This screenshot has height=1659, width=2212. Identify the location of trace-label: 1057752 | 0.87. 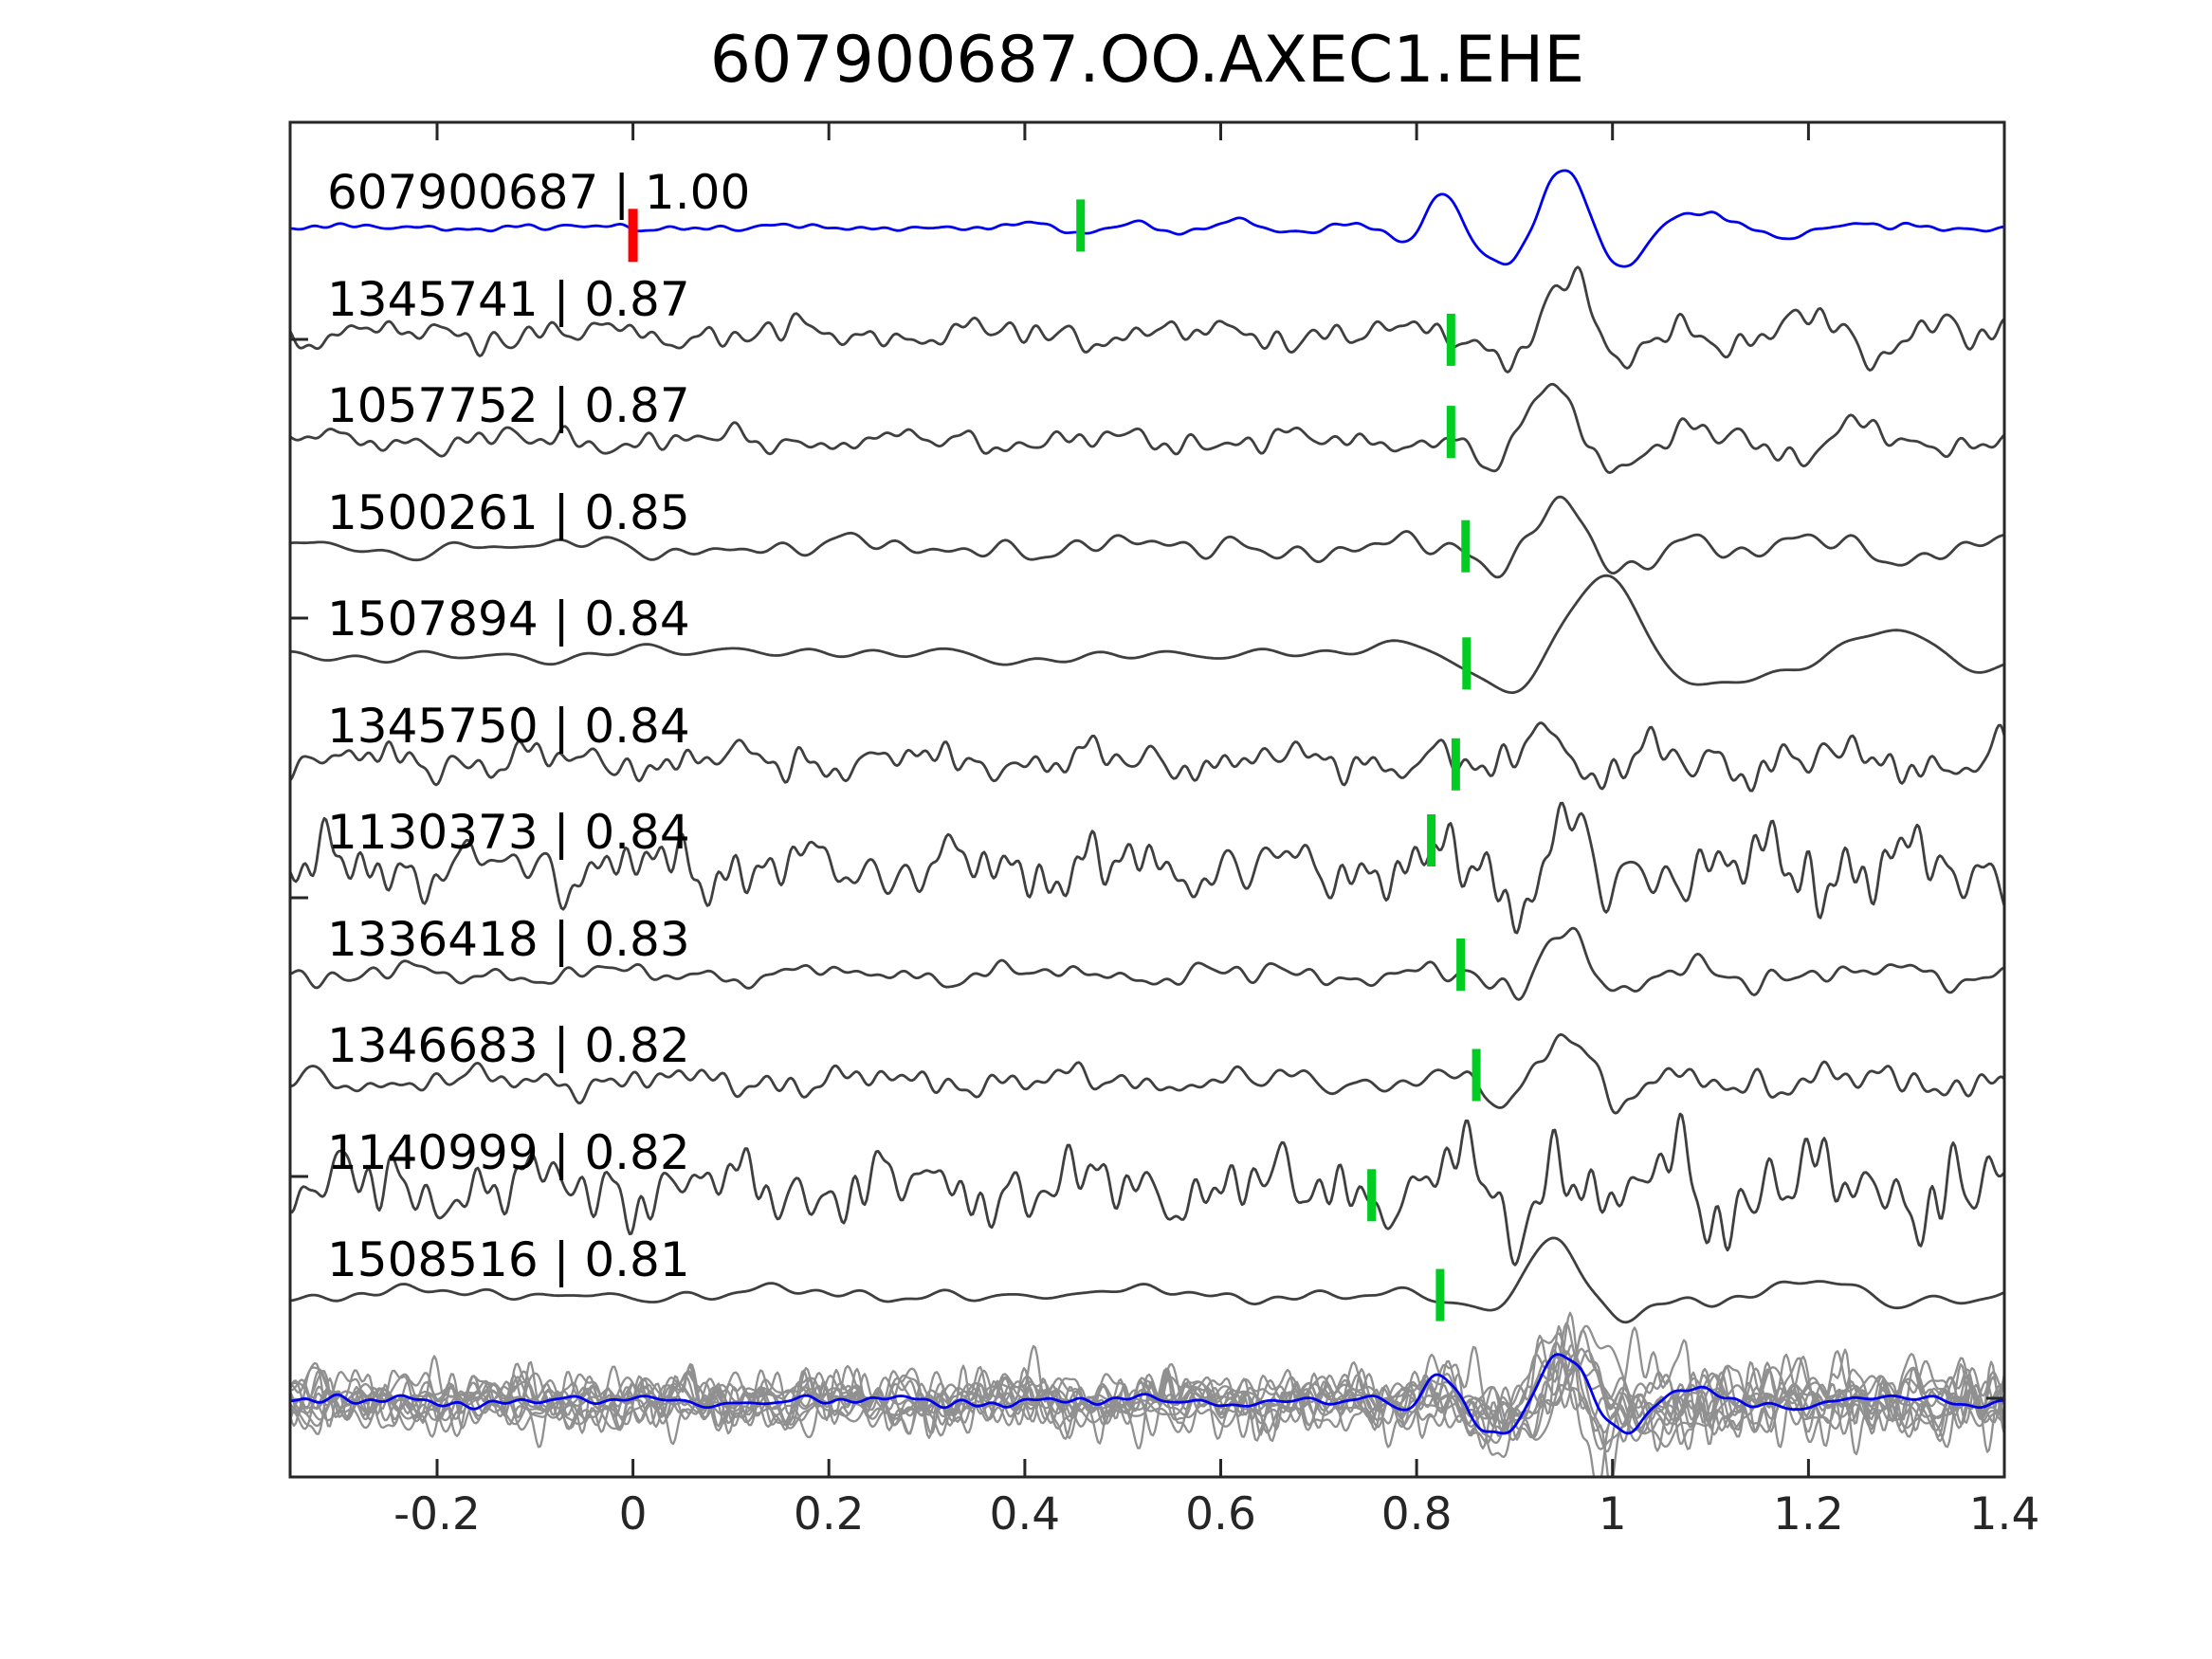
(508, 406).